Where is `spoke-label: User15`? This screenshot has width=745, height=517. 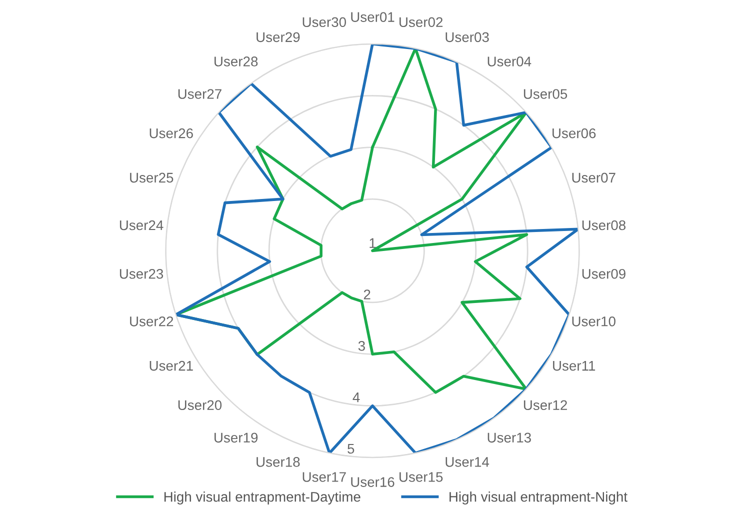 spoke-label: User15 is located at coordinates (421, 477).